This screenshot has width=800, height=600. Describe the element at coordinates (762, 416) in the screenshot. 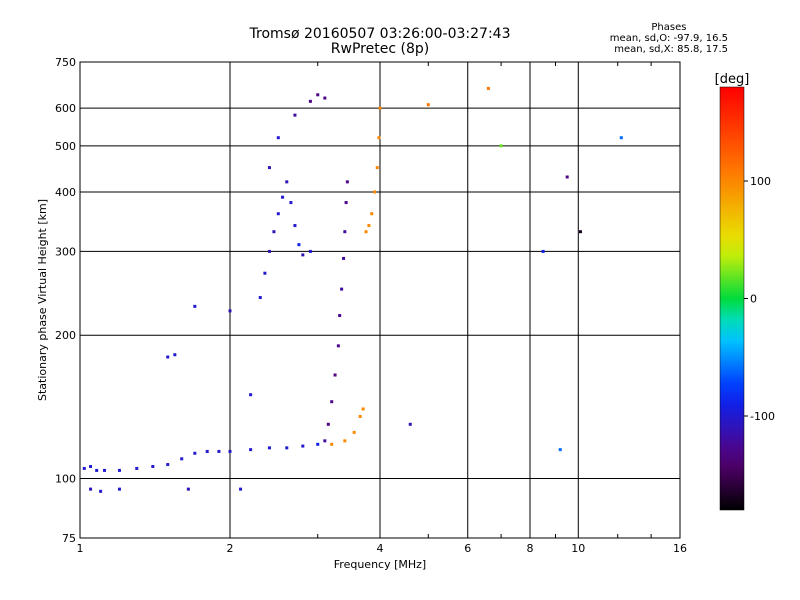

I see `colorbar-tick-label: -100` at that location.